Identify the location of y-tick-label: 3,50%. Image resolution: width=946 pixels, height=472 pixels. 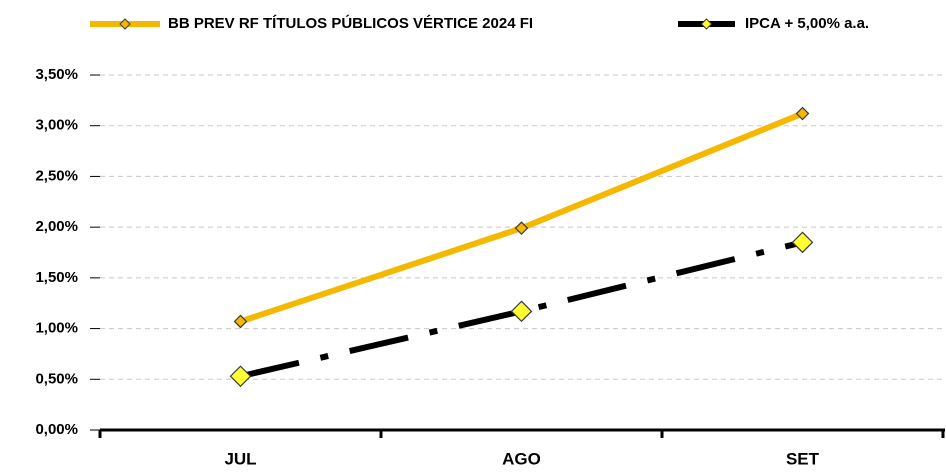
(56, 74).